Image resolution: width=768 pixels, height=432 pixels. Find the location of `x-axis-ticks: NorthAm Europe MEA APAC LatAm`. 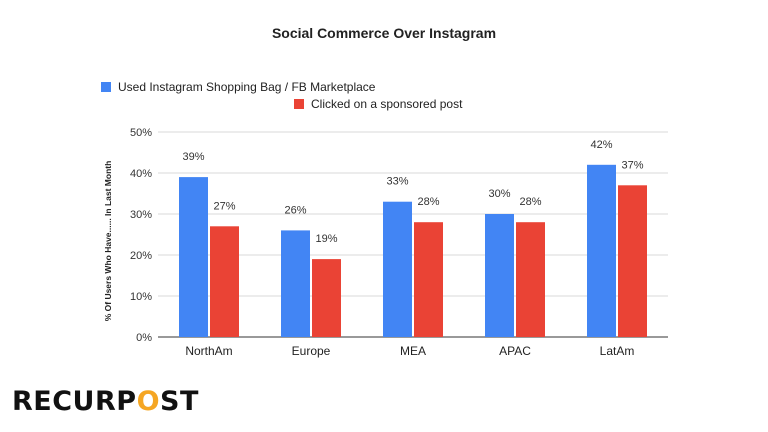

x-axis-ticks: NorthAm Europe MEA APAC LatAm is located at coordinates (409, 351).